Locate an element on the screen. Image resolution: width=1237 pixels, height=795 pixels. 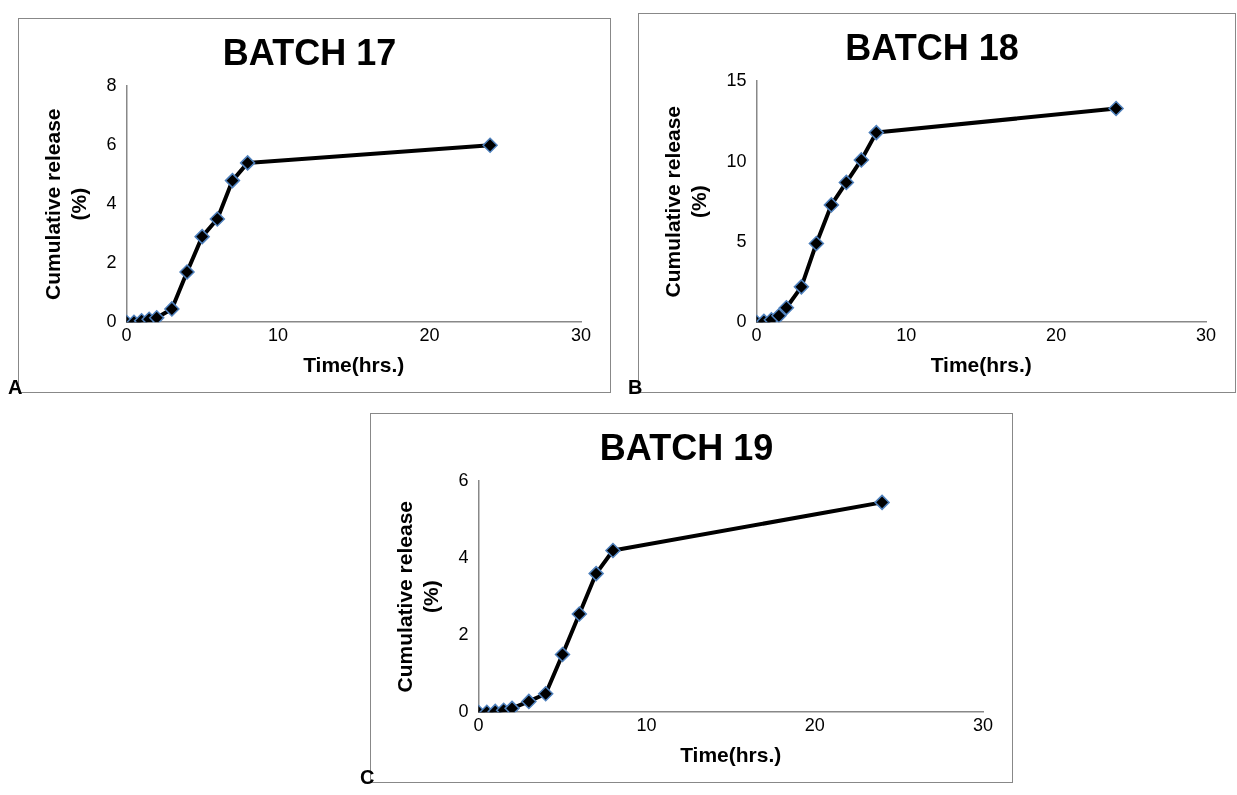
y-tick-label: 10 is located at coordinates (736, 160).